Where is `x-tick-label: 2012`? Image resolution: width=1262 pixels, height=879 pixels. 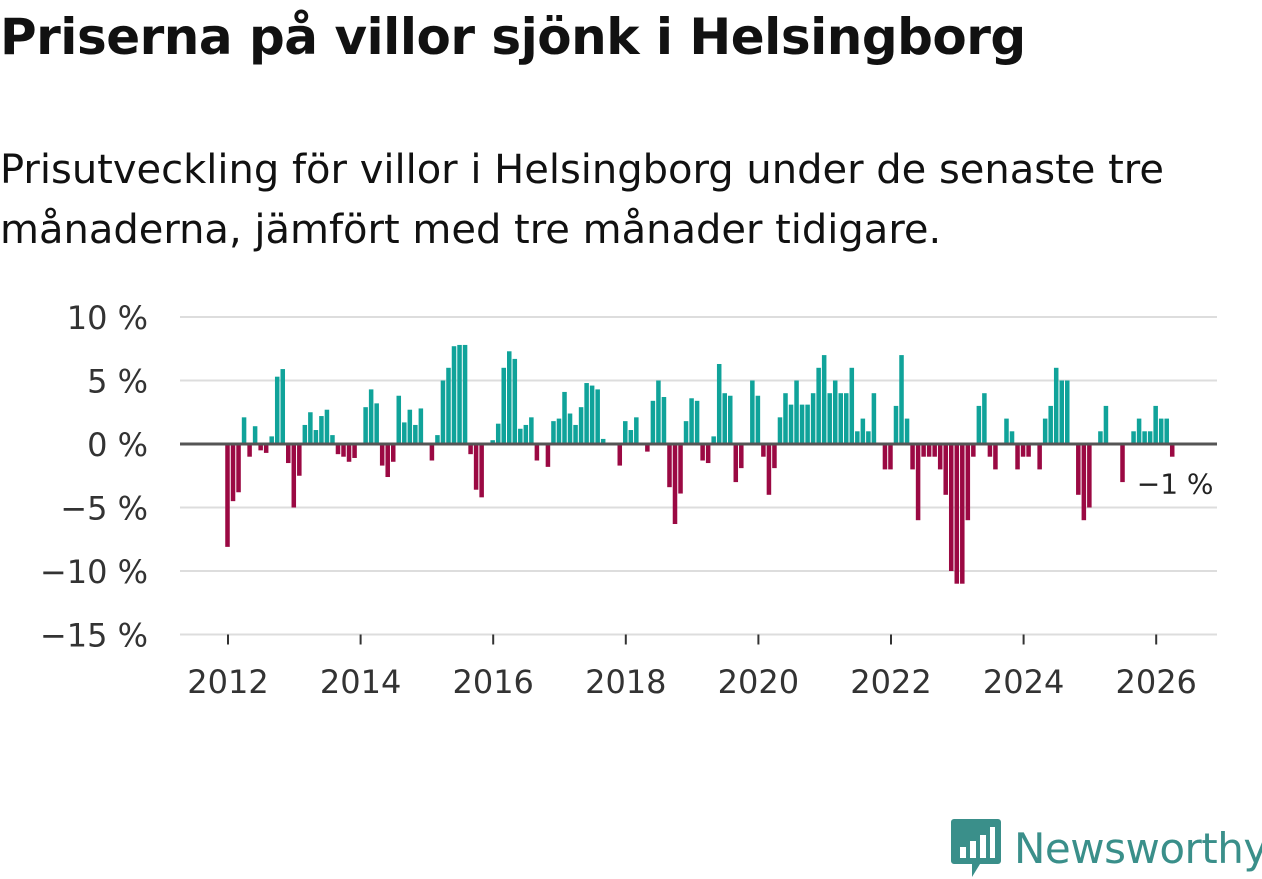 x-tick-label: 2012 is located at coordinates (227, 682).